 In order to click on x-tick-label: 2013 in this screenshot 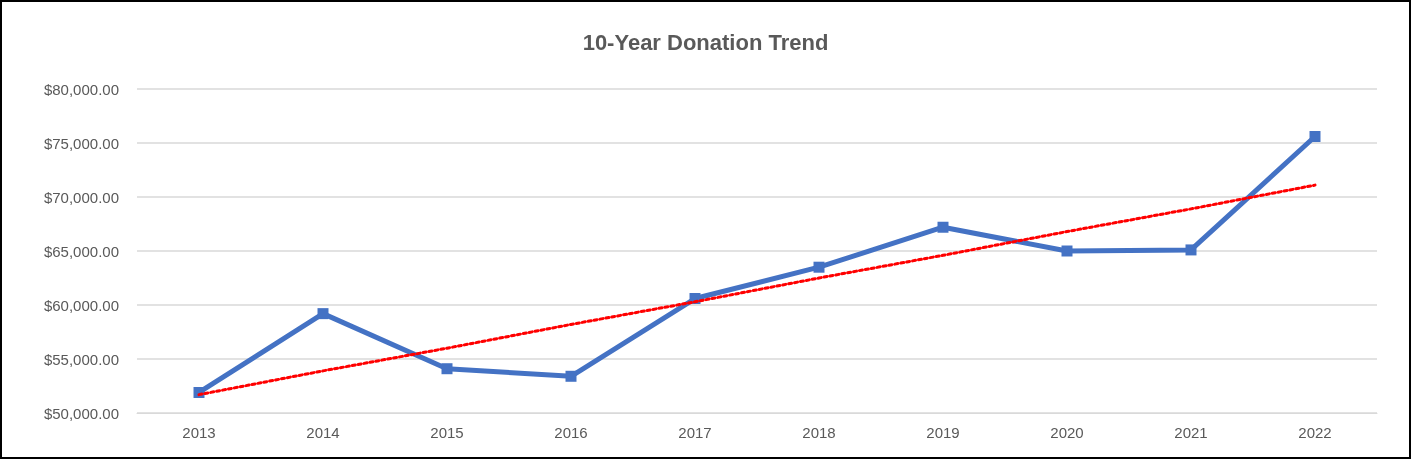, I will do `click(199, 432)`.